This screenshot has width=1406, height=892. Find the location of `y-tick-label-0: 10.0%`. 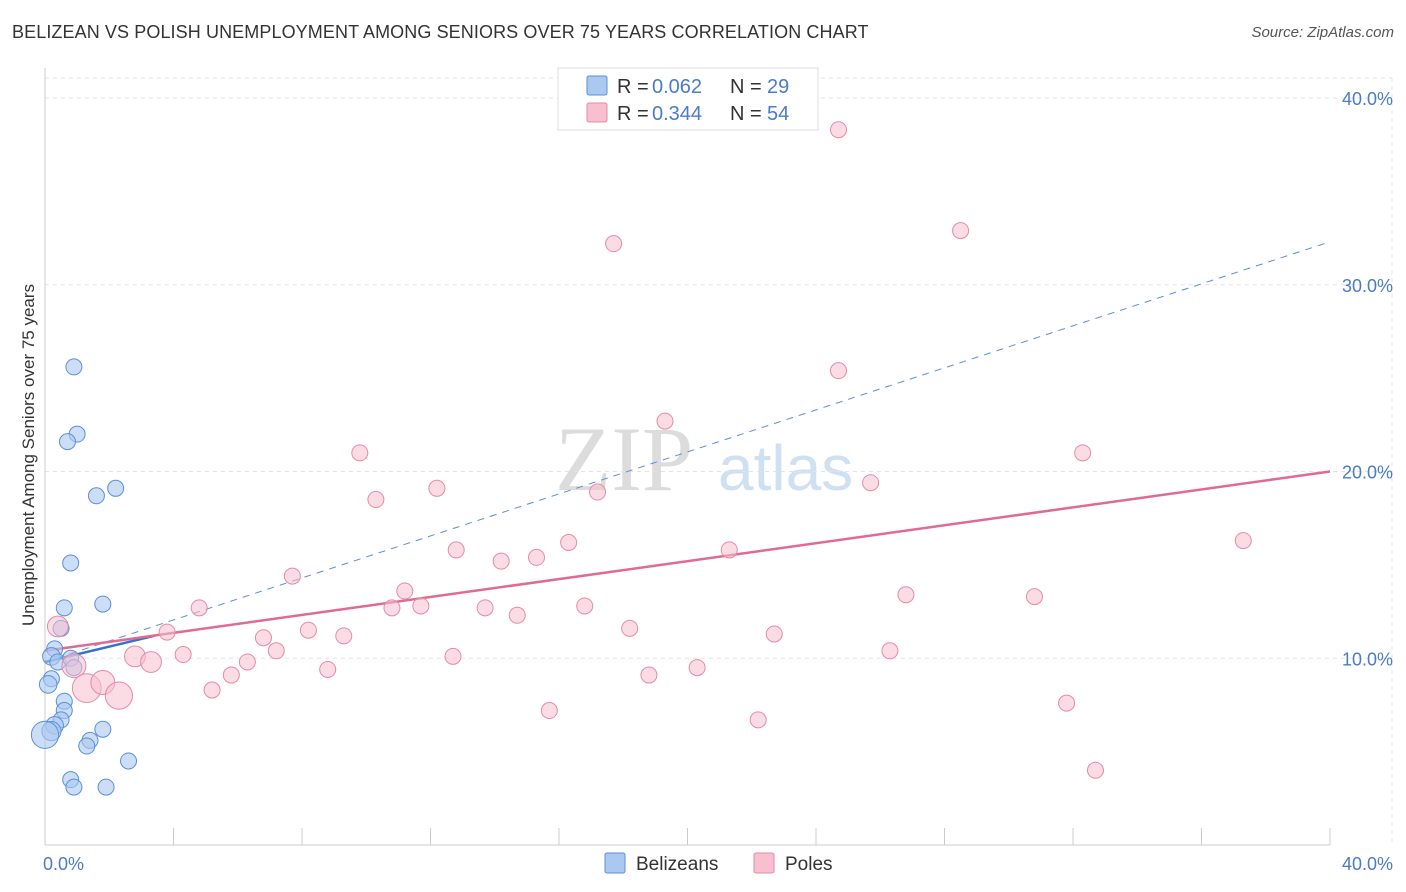

y-tick-label-0: 10.0% is located at coordinates (1367, 659).